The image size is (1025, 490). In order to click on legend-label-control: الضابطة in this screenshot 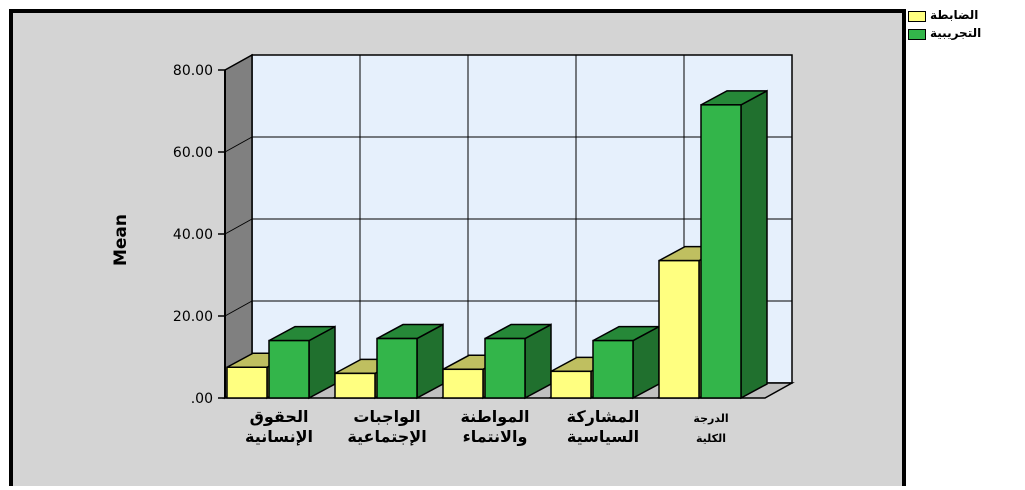, I will do `click(954, 15)`.